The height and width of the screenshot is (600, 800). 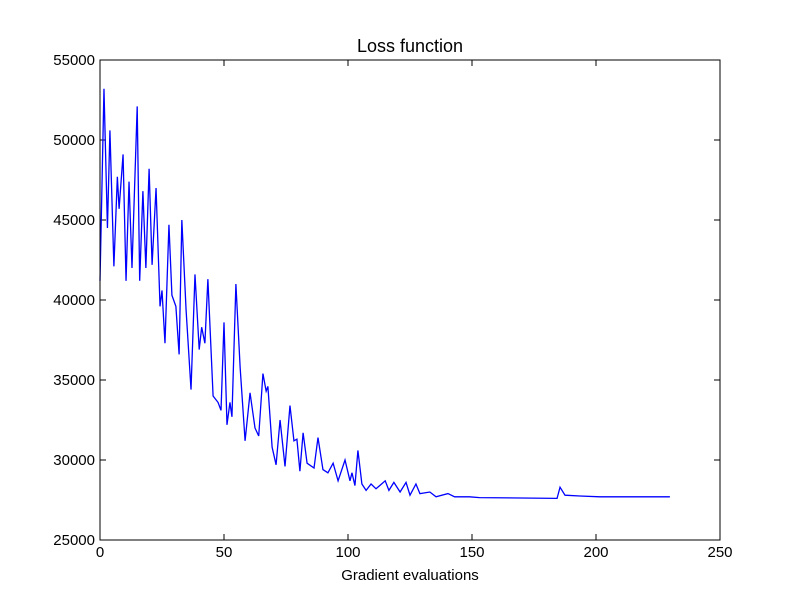 I want to click on y-tick-label: 30000, so click(x=74, y=460).